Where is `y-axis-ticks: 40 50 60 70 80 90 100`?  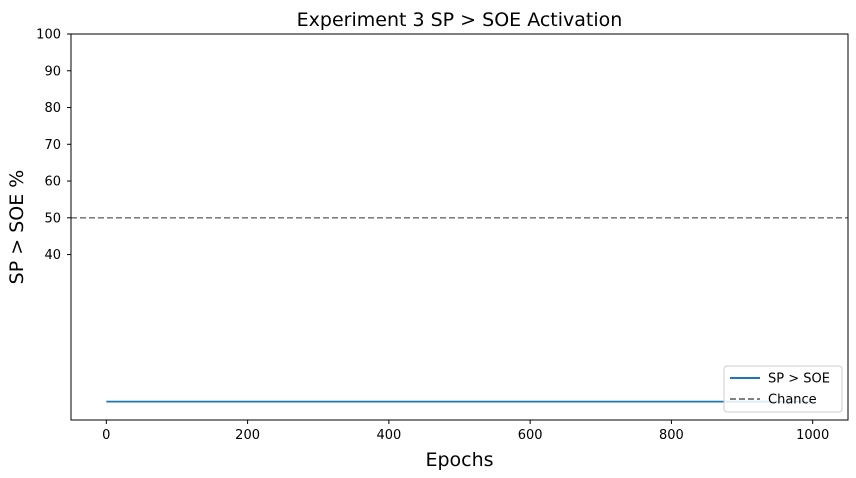
y-axis-ticks: 40 50 60 70 80 90 100 is located at coordinates (53, 145).